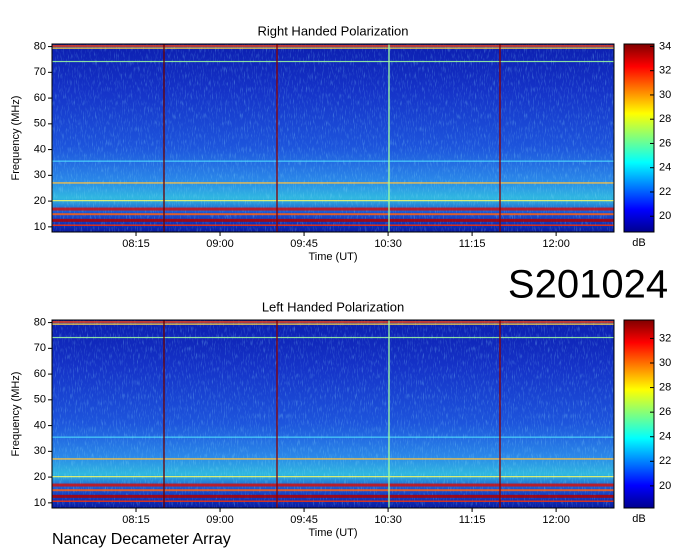  I want to click on observation-id: S201024, so click(588, 285).